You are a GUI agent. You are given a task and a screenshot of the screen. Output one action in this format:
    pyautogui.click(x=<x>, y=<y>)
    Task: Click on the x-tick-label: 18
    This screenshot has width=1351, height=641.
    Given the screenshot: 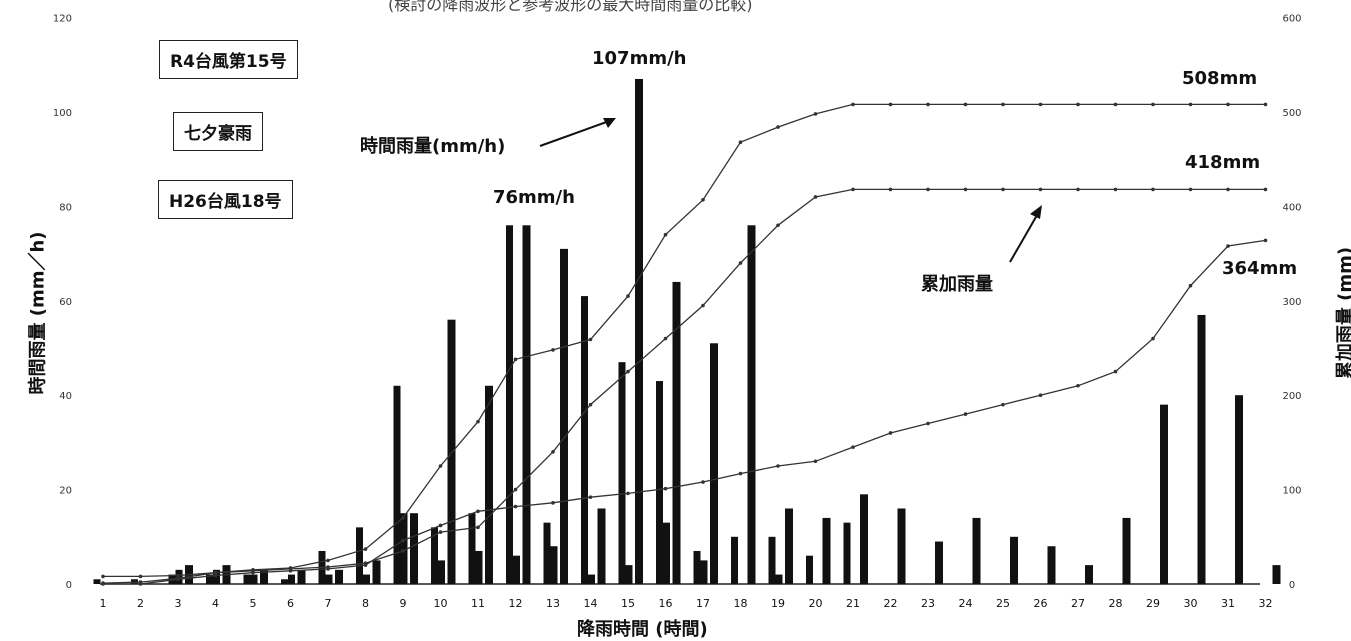 What is the action you would take?
    pyautogui.click(x=741, y=603)
    